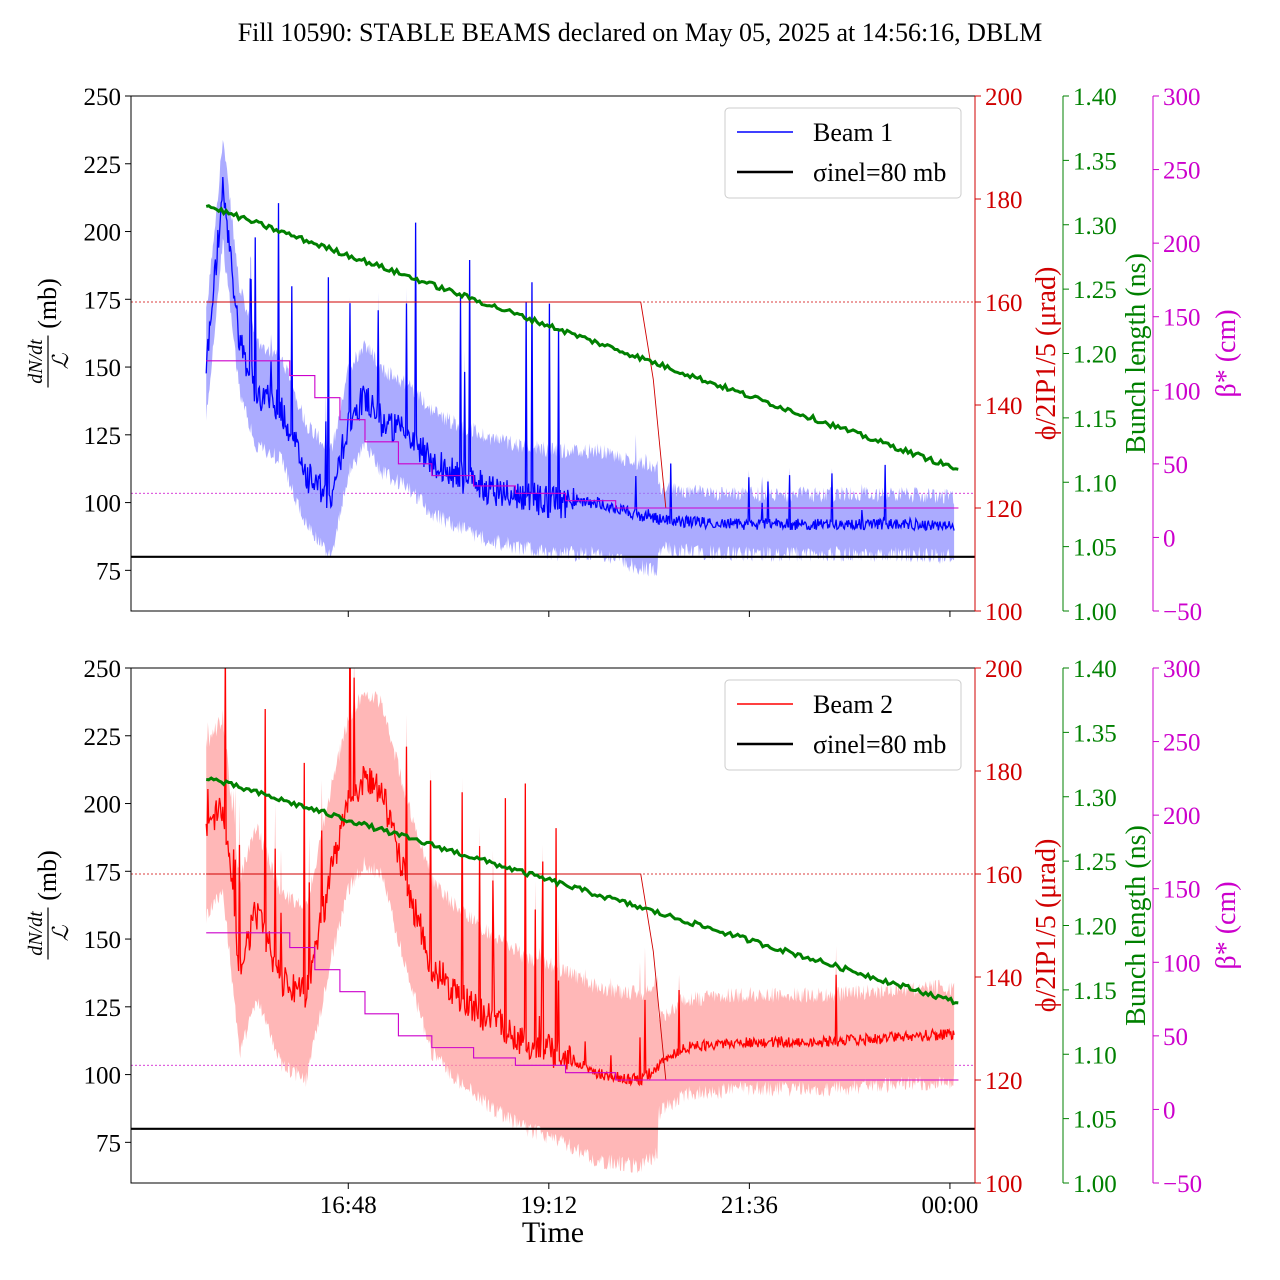 This screenshot has height=1280, width=1280. Describe the element at coordinates (553, 1232) in the screenshot. I see `x-axis-label: Time` at that location.